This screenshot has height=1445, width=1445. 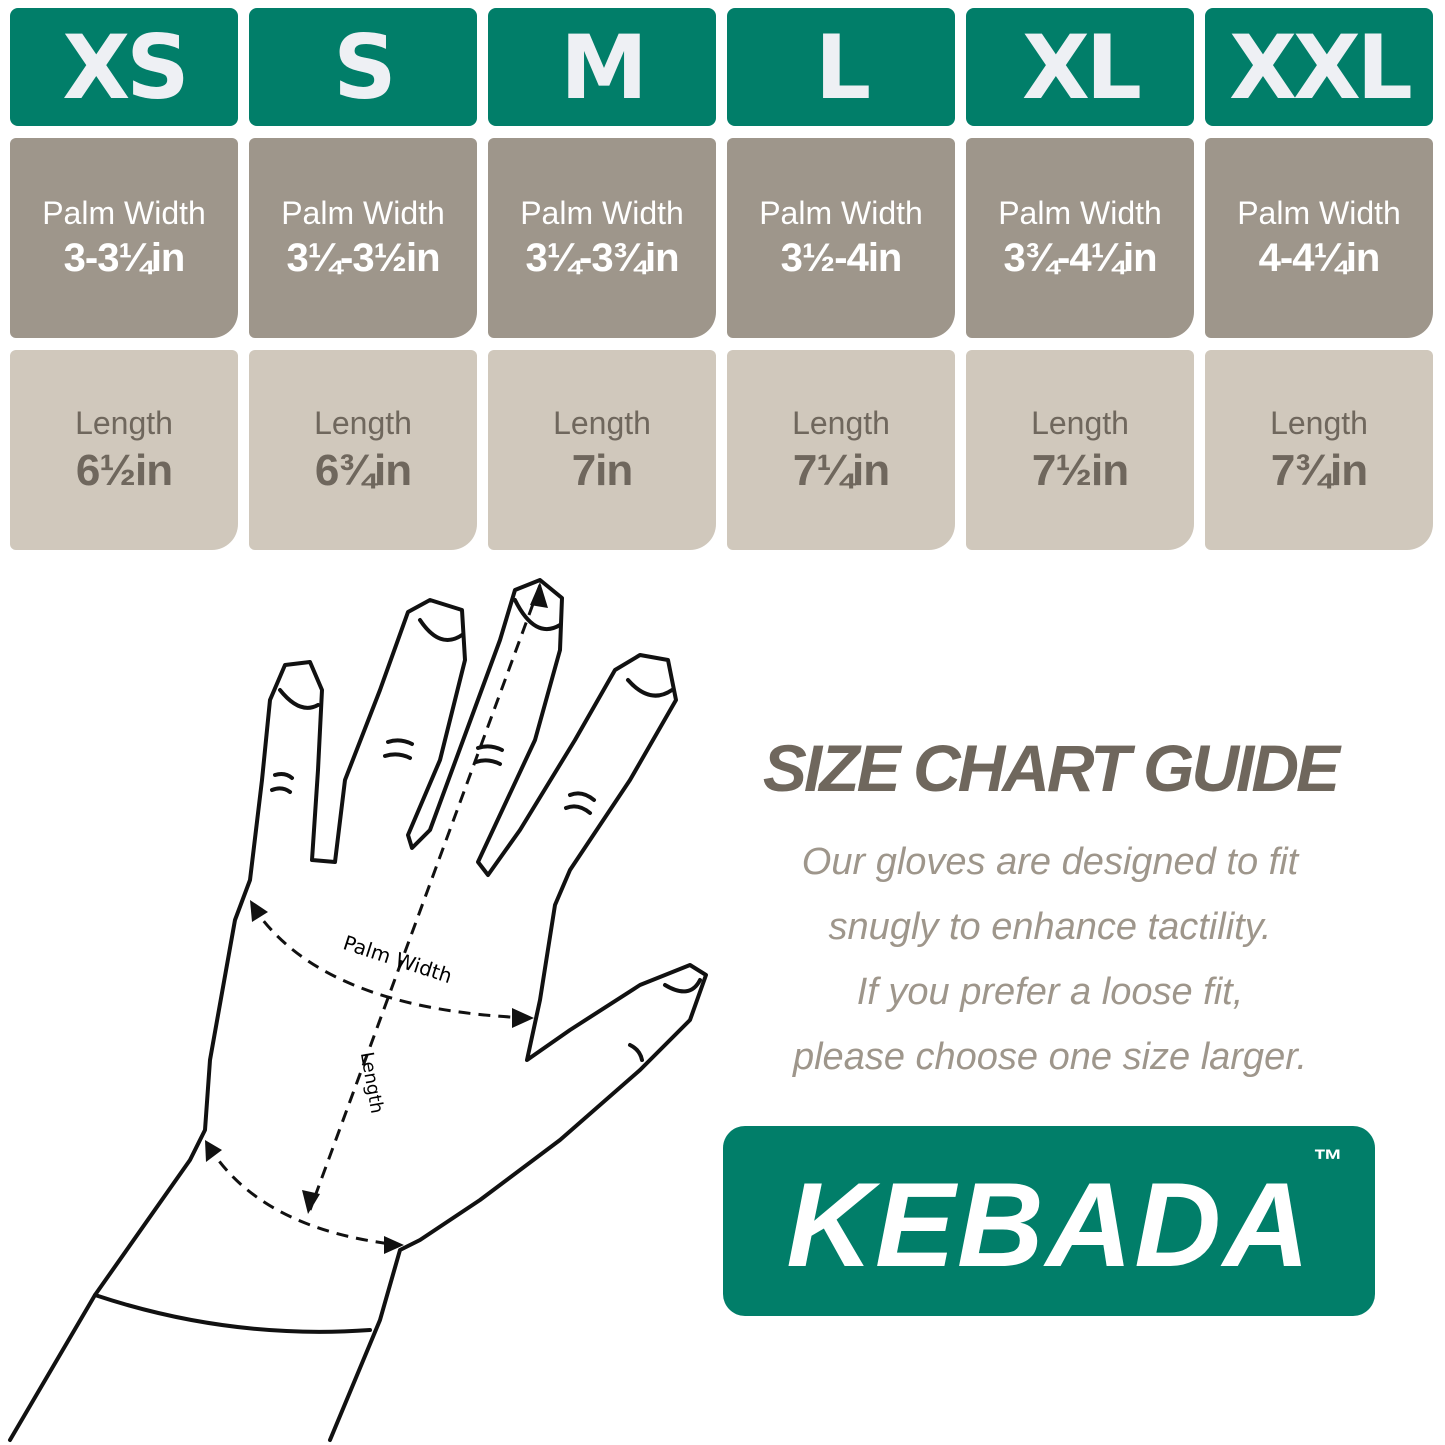 I want to click on size-header: M, so click(x=602, y=67).